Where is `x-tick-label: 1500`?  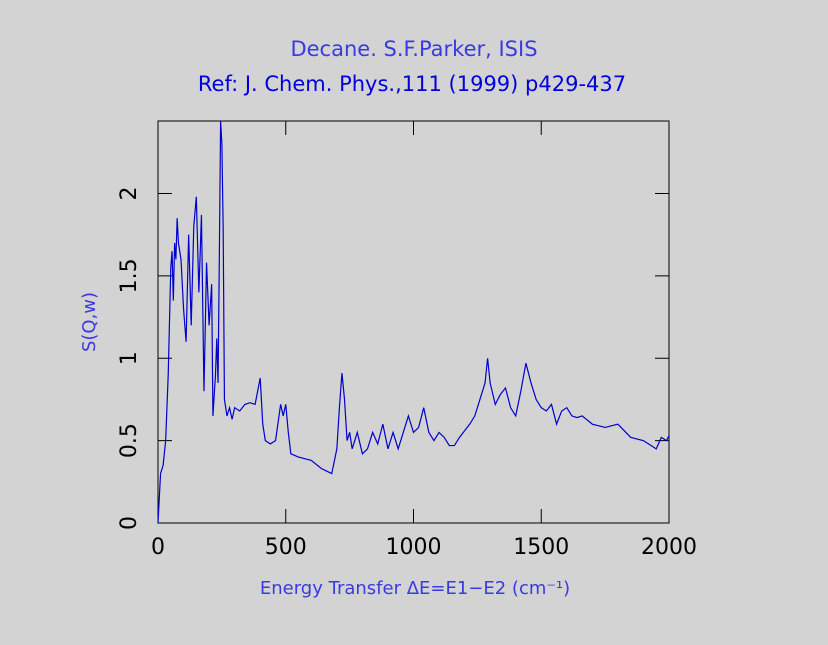
x-tick-label: 1500 is located at coordinates (541, 547).